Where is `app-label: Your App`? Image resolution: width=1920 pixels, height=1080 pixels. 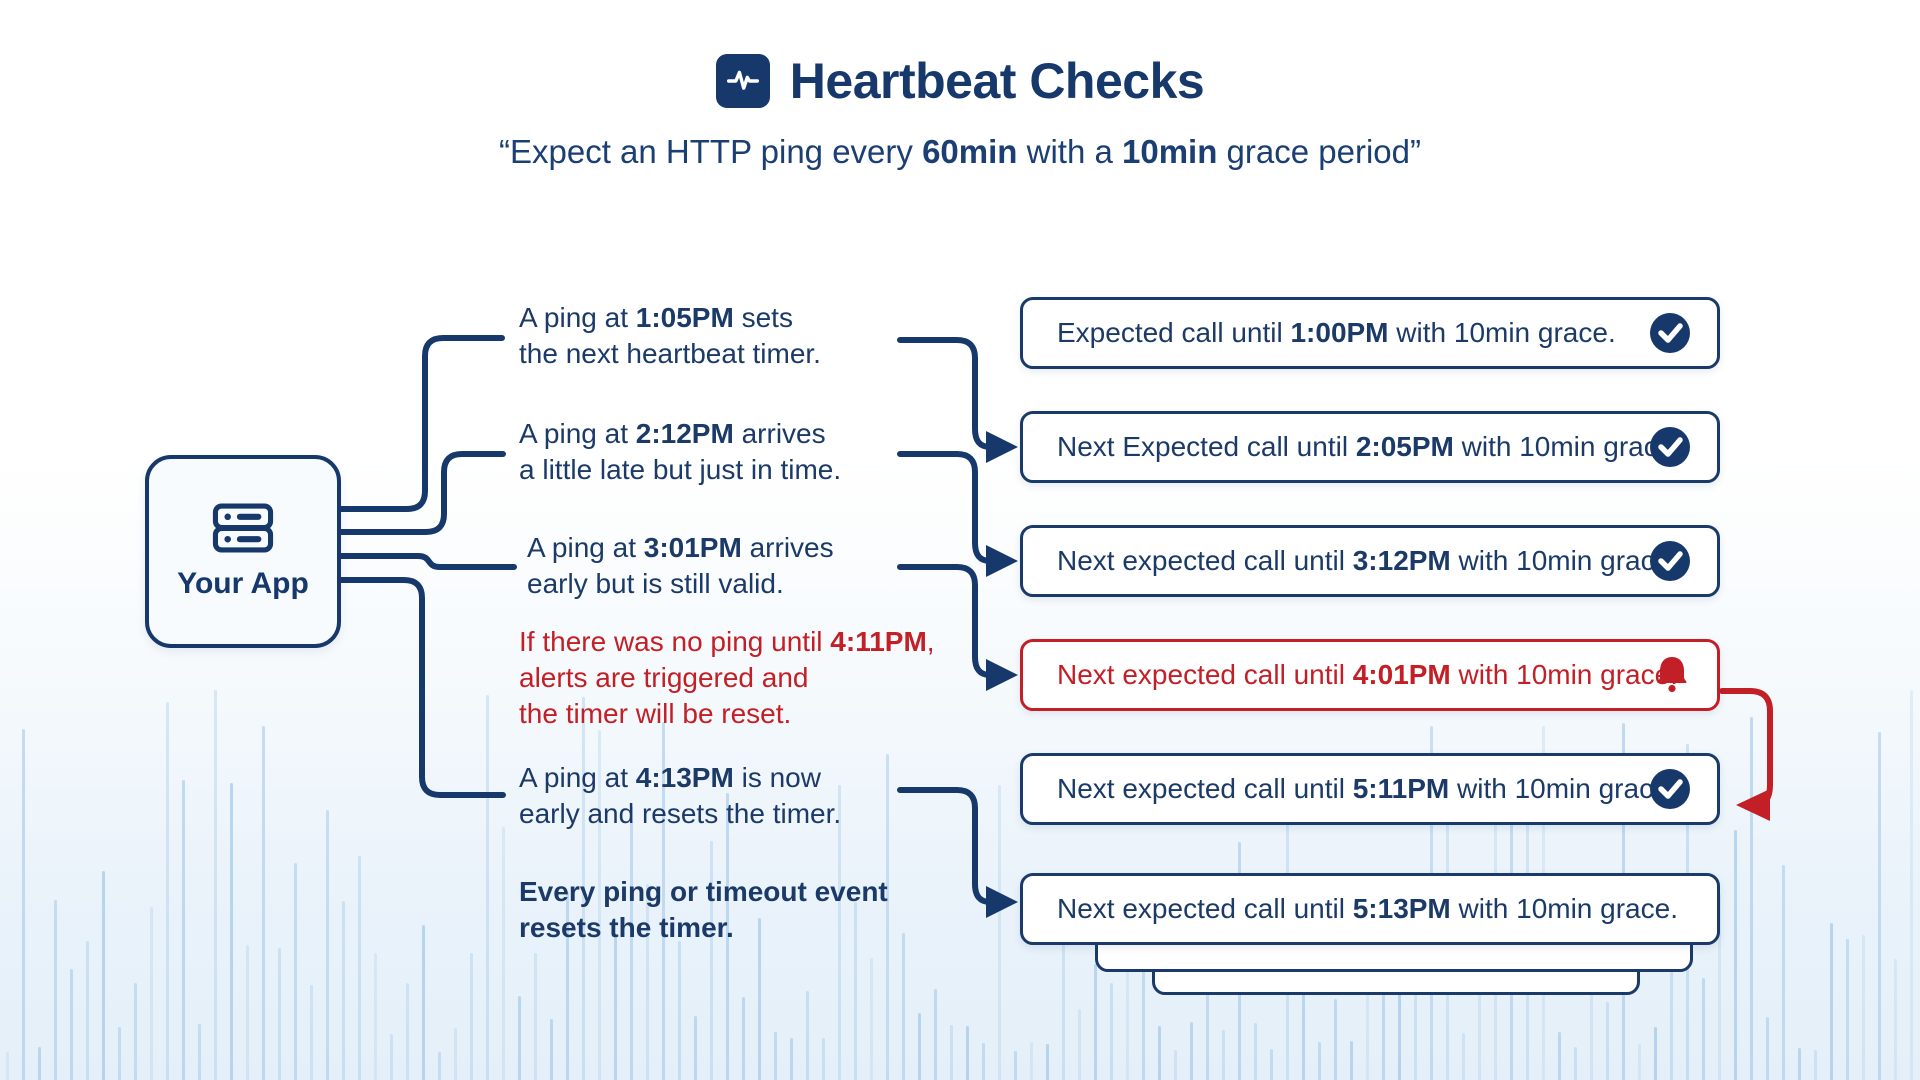
app-label: Your App is located at coordinates (243, 583).